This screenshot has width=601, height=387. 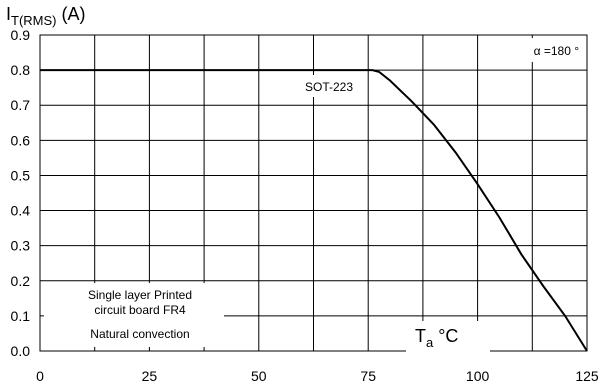 I want to click on alpha-label: α =180 °, so click(x=557, y=51).